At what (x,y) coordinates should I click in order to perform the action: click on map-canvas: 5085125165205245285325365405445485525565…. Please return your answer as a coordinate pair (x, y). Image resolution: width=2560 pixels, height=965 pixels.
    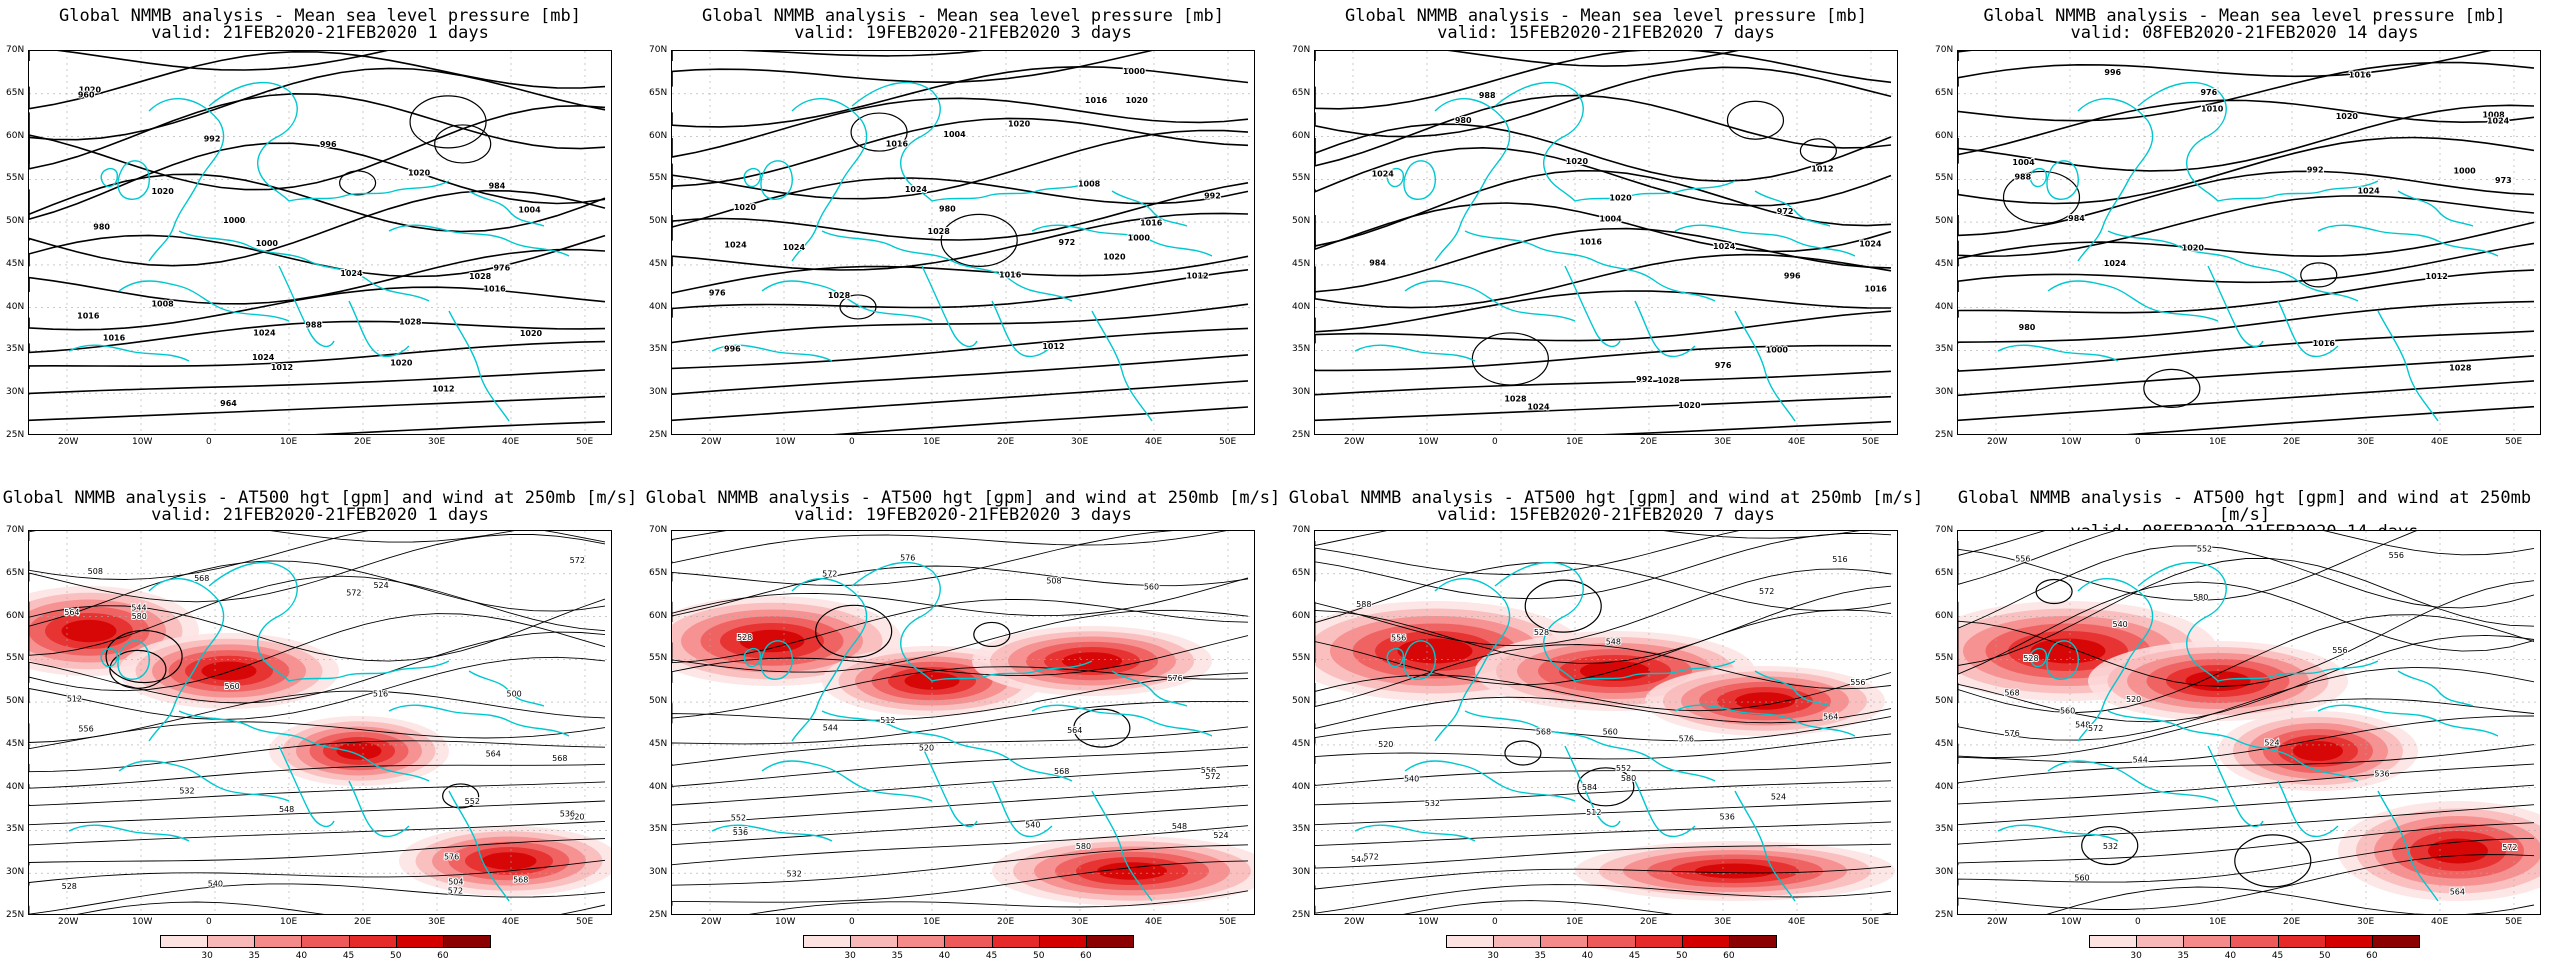
    Looking at the image, I should click on (963, 722).